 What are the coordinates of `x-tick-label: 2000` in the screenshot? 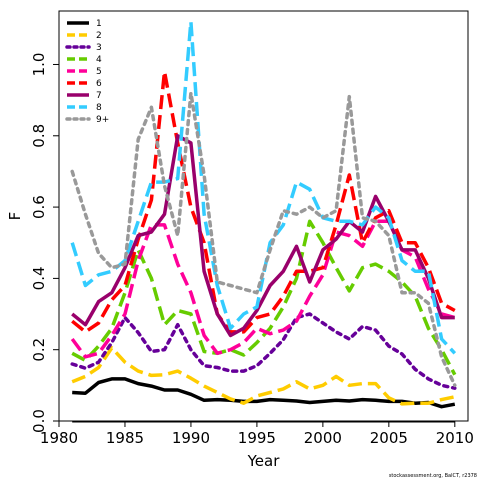 It's located at (323, 438).